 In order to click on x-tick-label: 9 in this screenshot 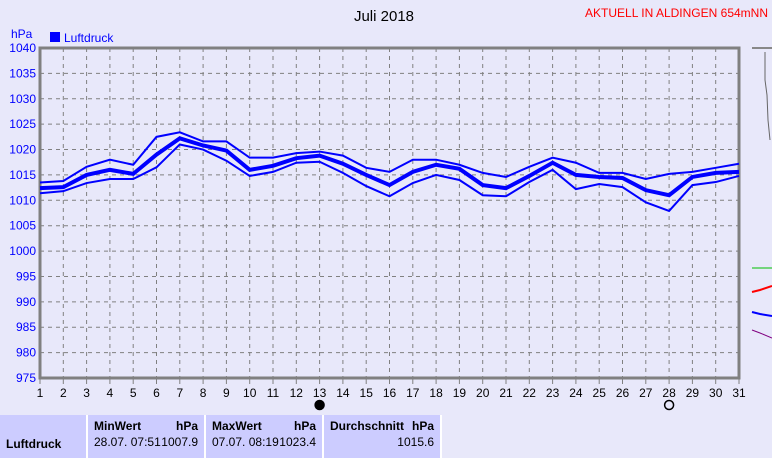, I will do `click(226, 393)`.